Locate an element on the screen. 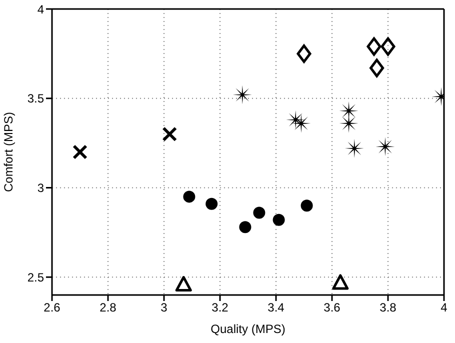 The height and width of the screenshot is (343, 455). y-tick-label: 3.5 is located at coordinates (35, 99).